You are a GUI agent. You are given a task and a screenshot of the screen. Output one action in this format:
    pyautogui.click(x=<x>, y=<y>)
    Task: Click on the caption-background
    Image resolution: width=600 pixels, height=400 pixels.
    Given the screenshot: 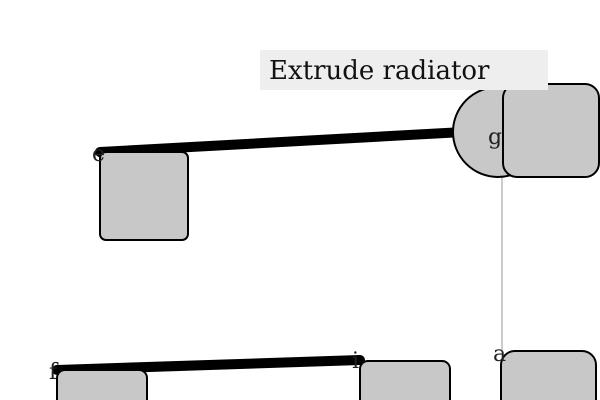 What is the action you would take?
    pyautogui.click(x=404, y=70)
    